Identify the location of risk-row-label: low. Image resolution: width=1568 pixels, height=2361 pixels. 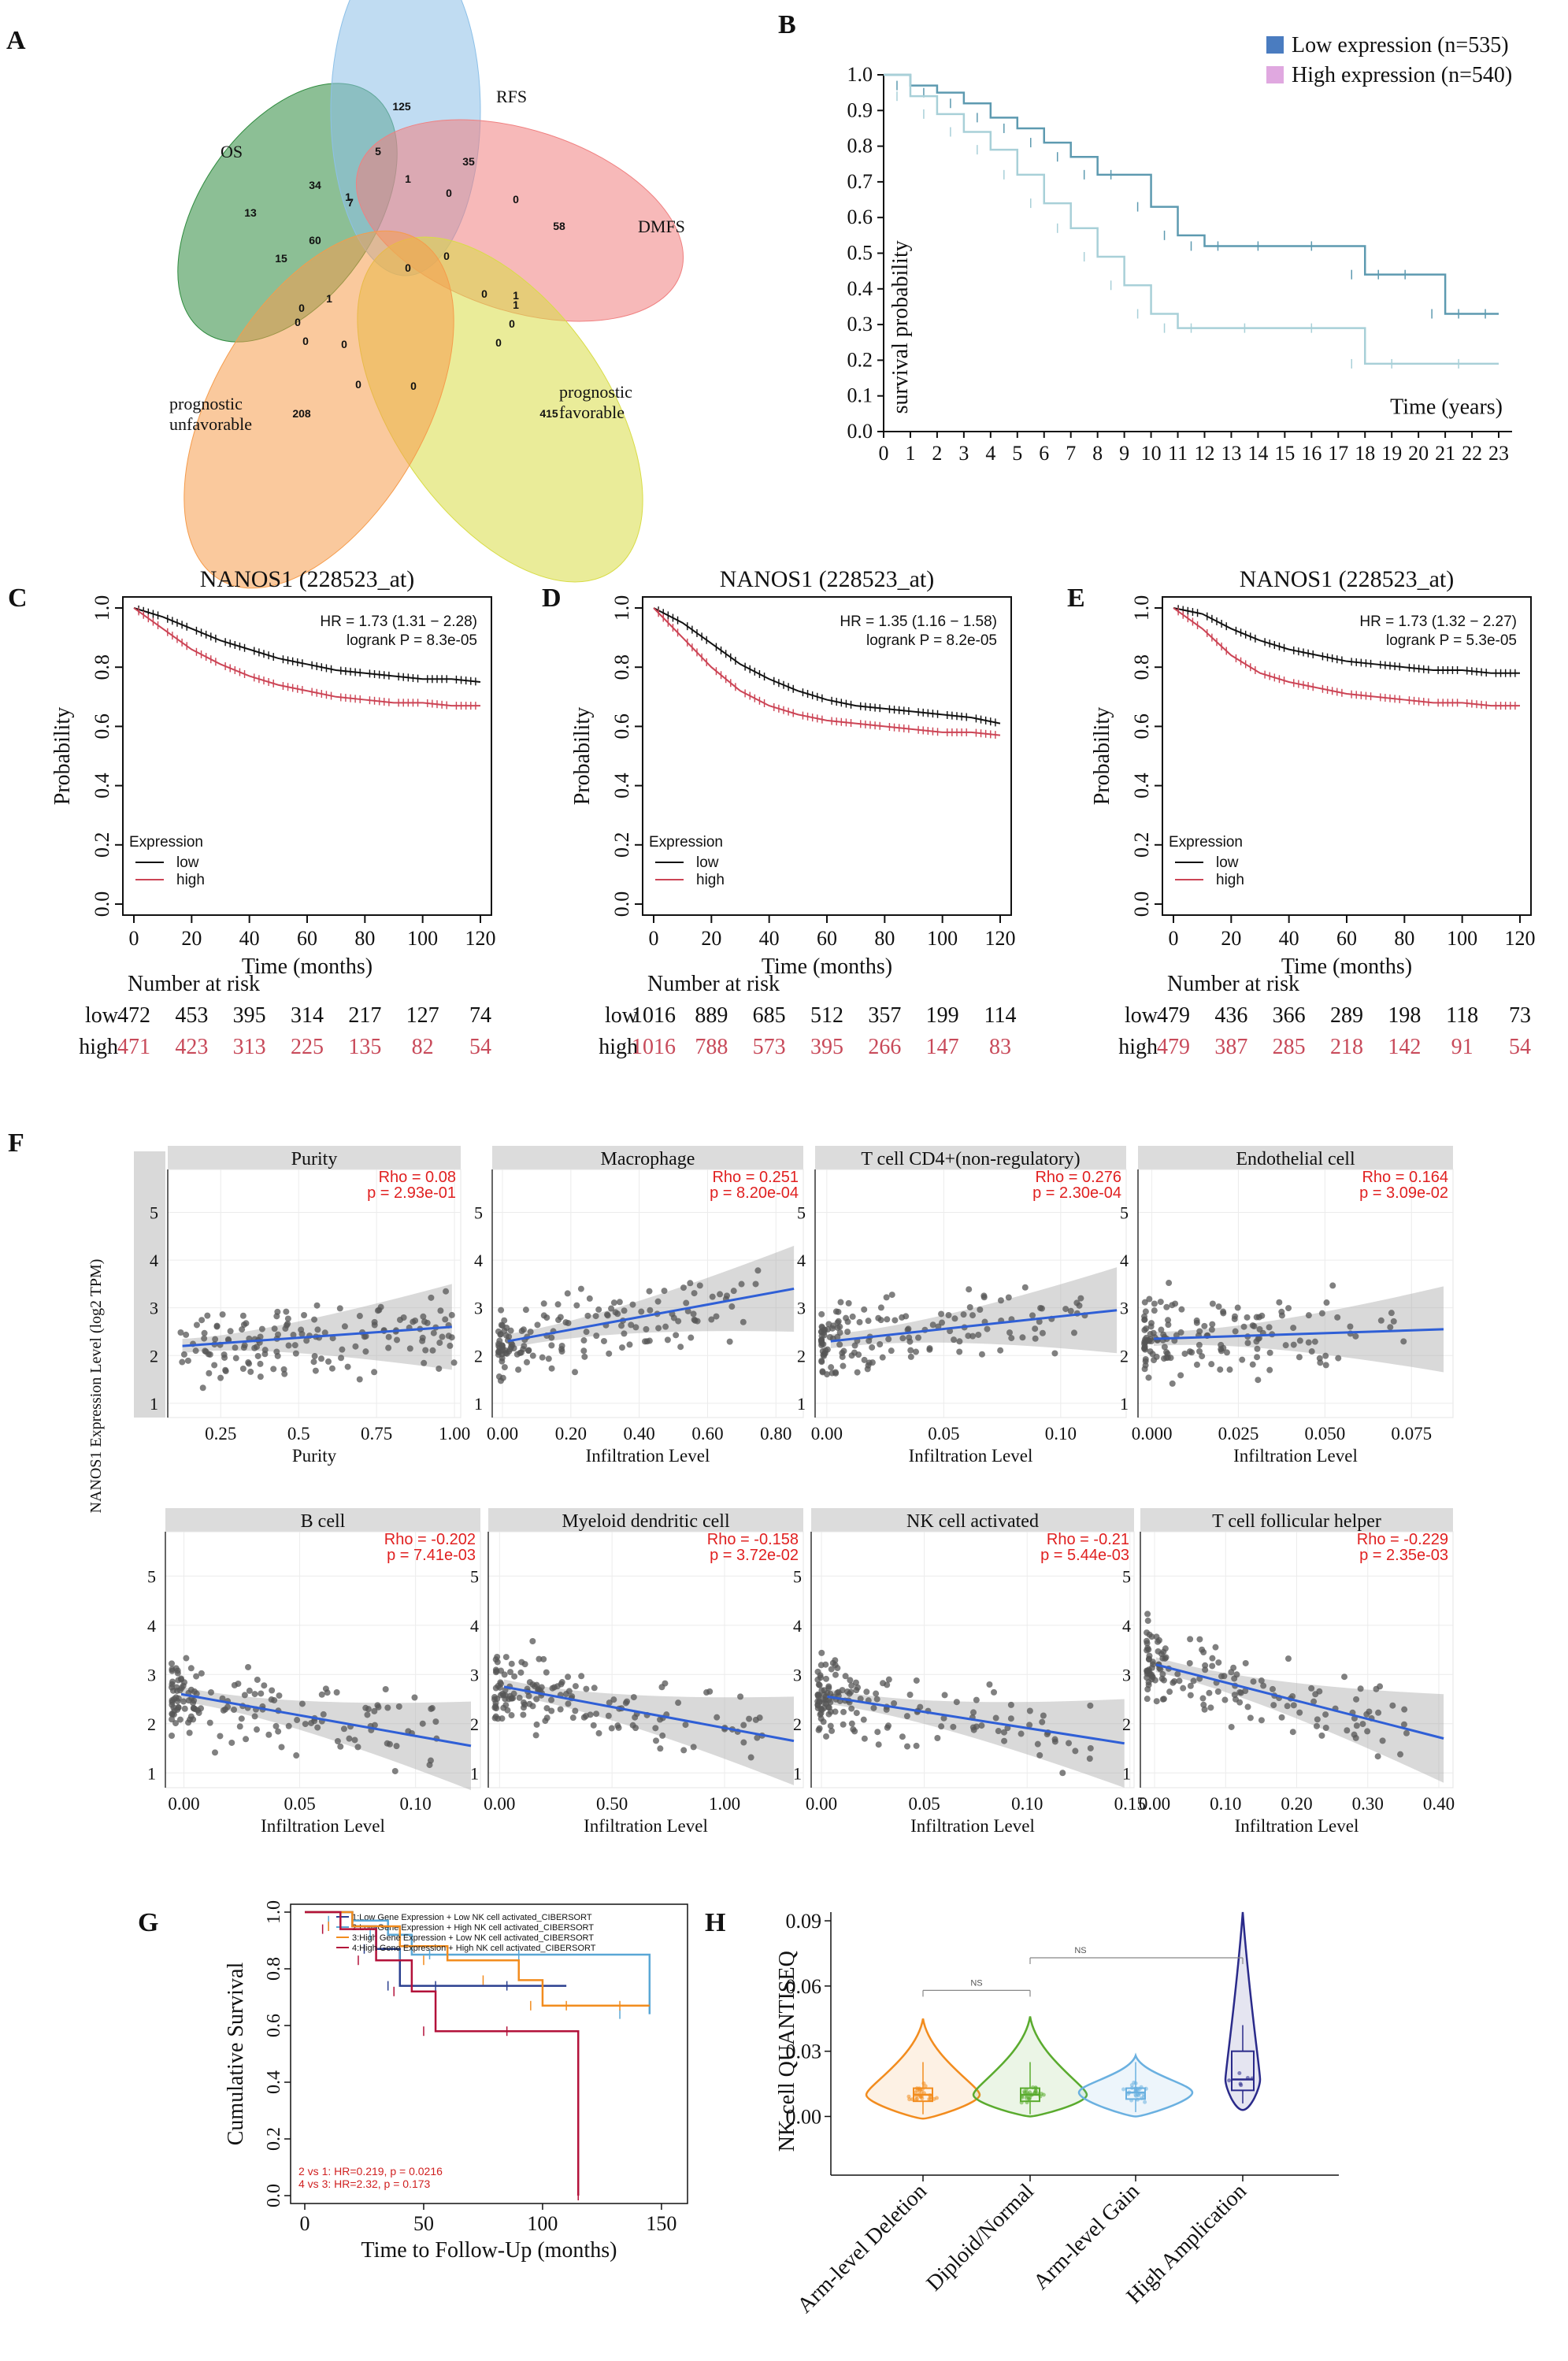
(622, 1016).